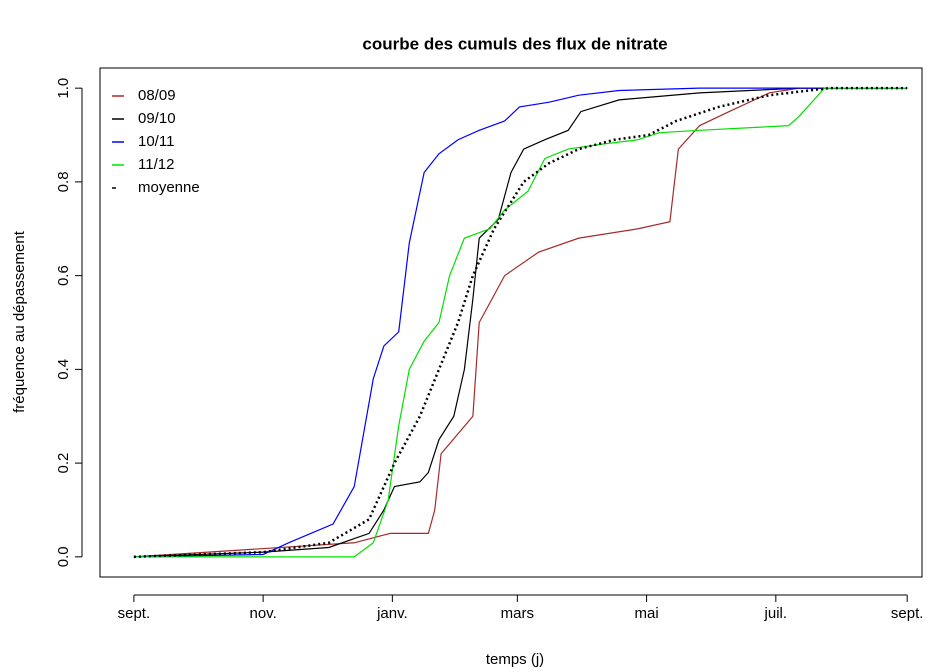 The image size is (928, 672). What do you see at coordinates (63, 463) in the screenshot?
I see `y-tick-label: 0.2` at bounding box center [63, 463].